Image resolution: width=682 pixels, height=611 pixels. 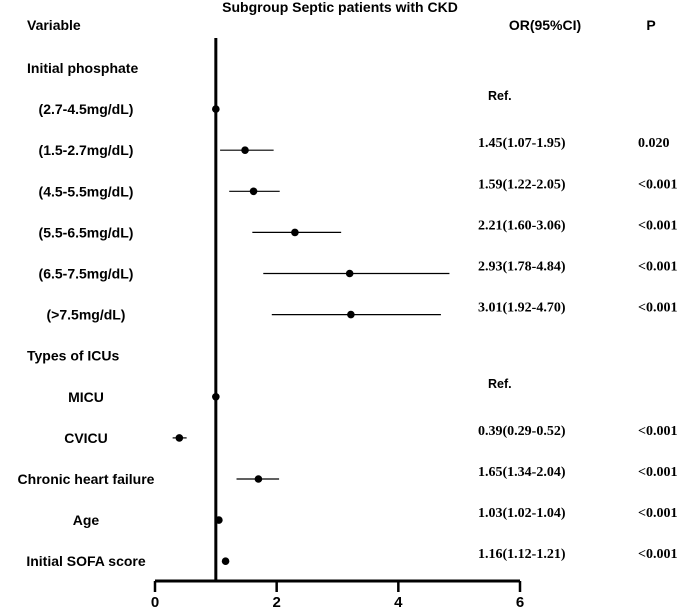 What do you see at coordinates (522, 472) in the screenshot?
I see `or-value: 1.65(1.34-2.04)` at bounding box center [522, 472].